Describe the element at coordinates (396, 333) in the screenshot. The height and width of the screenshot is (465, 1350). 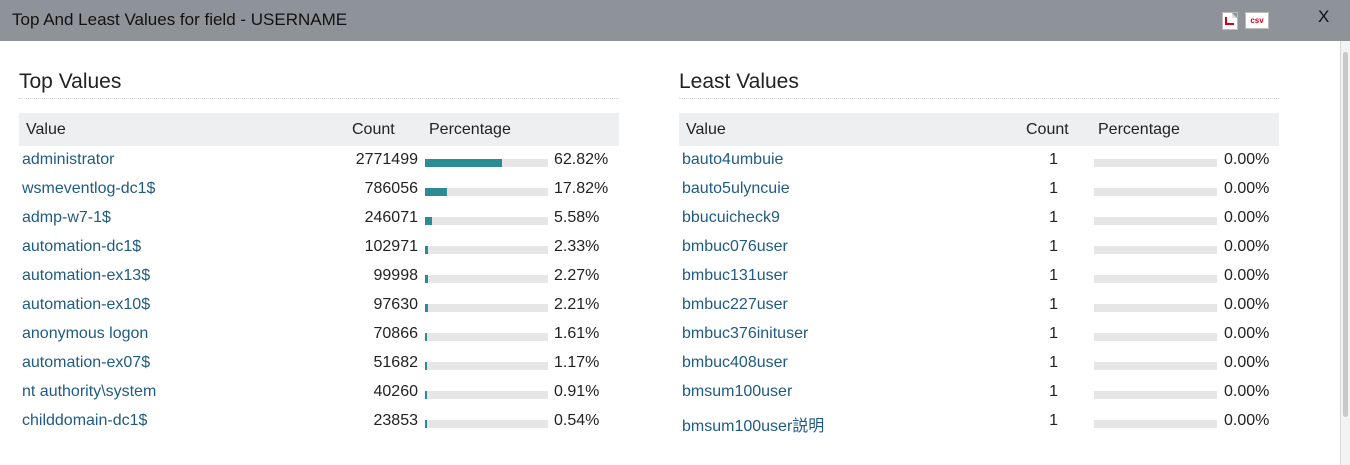
I see `count-cell: 70866` at that location.